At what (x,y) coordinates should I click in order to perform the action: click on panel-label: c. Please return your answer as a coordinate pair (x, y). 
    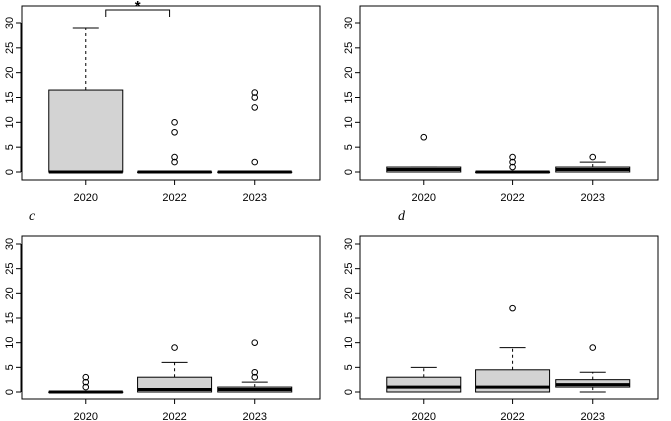
    Looking at the image, I should click on (32, 216).